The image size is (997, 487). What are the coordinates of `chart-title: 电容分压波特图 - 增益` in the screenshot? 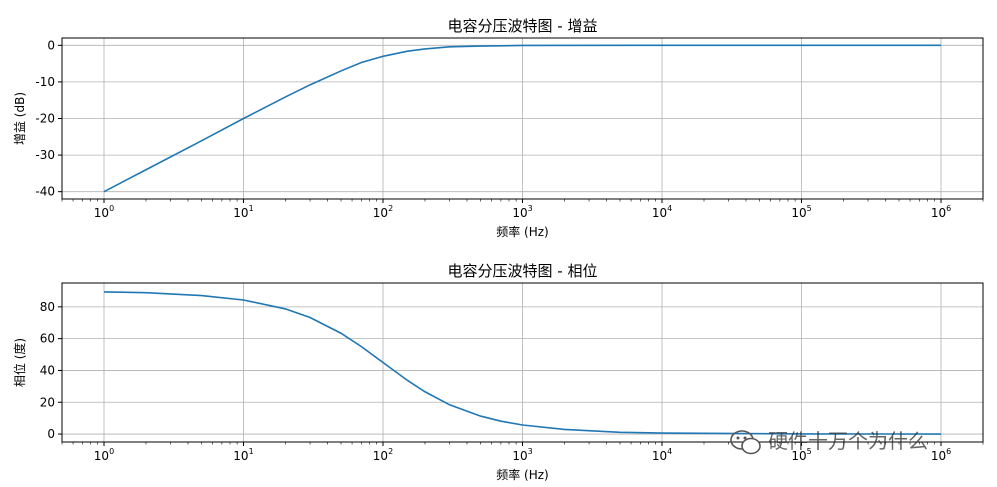 It's located at (523, 26).